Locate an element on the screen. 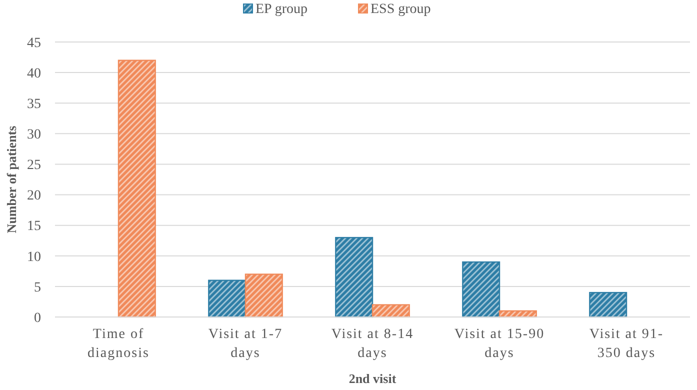  y-tick-label: 35 is located at coordinates (34, 104).